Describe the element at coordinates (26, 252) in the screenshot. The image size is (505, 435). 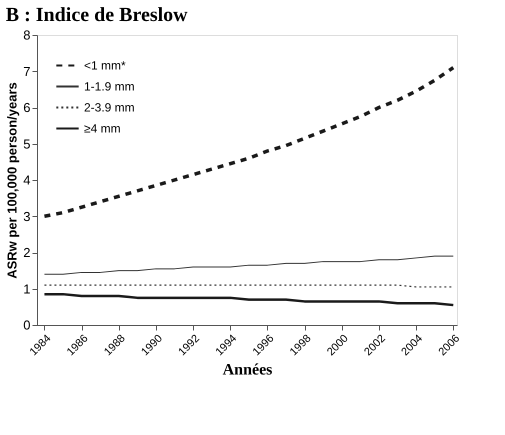
I see `y-tick-label: 2` at that location.